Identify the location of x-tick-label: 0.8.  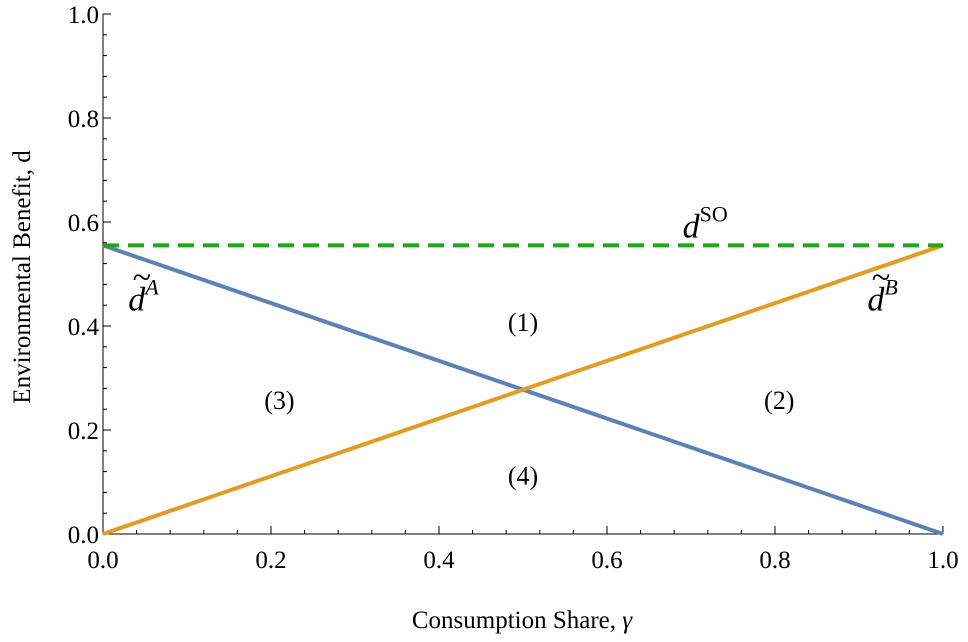
(774, 560).